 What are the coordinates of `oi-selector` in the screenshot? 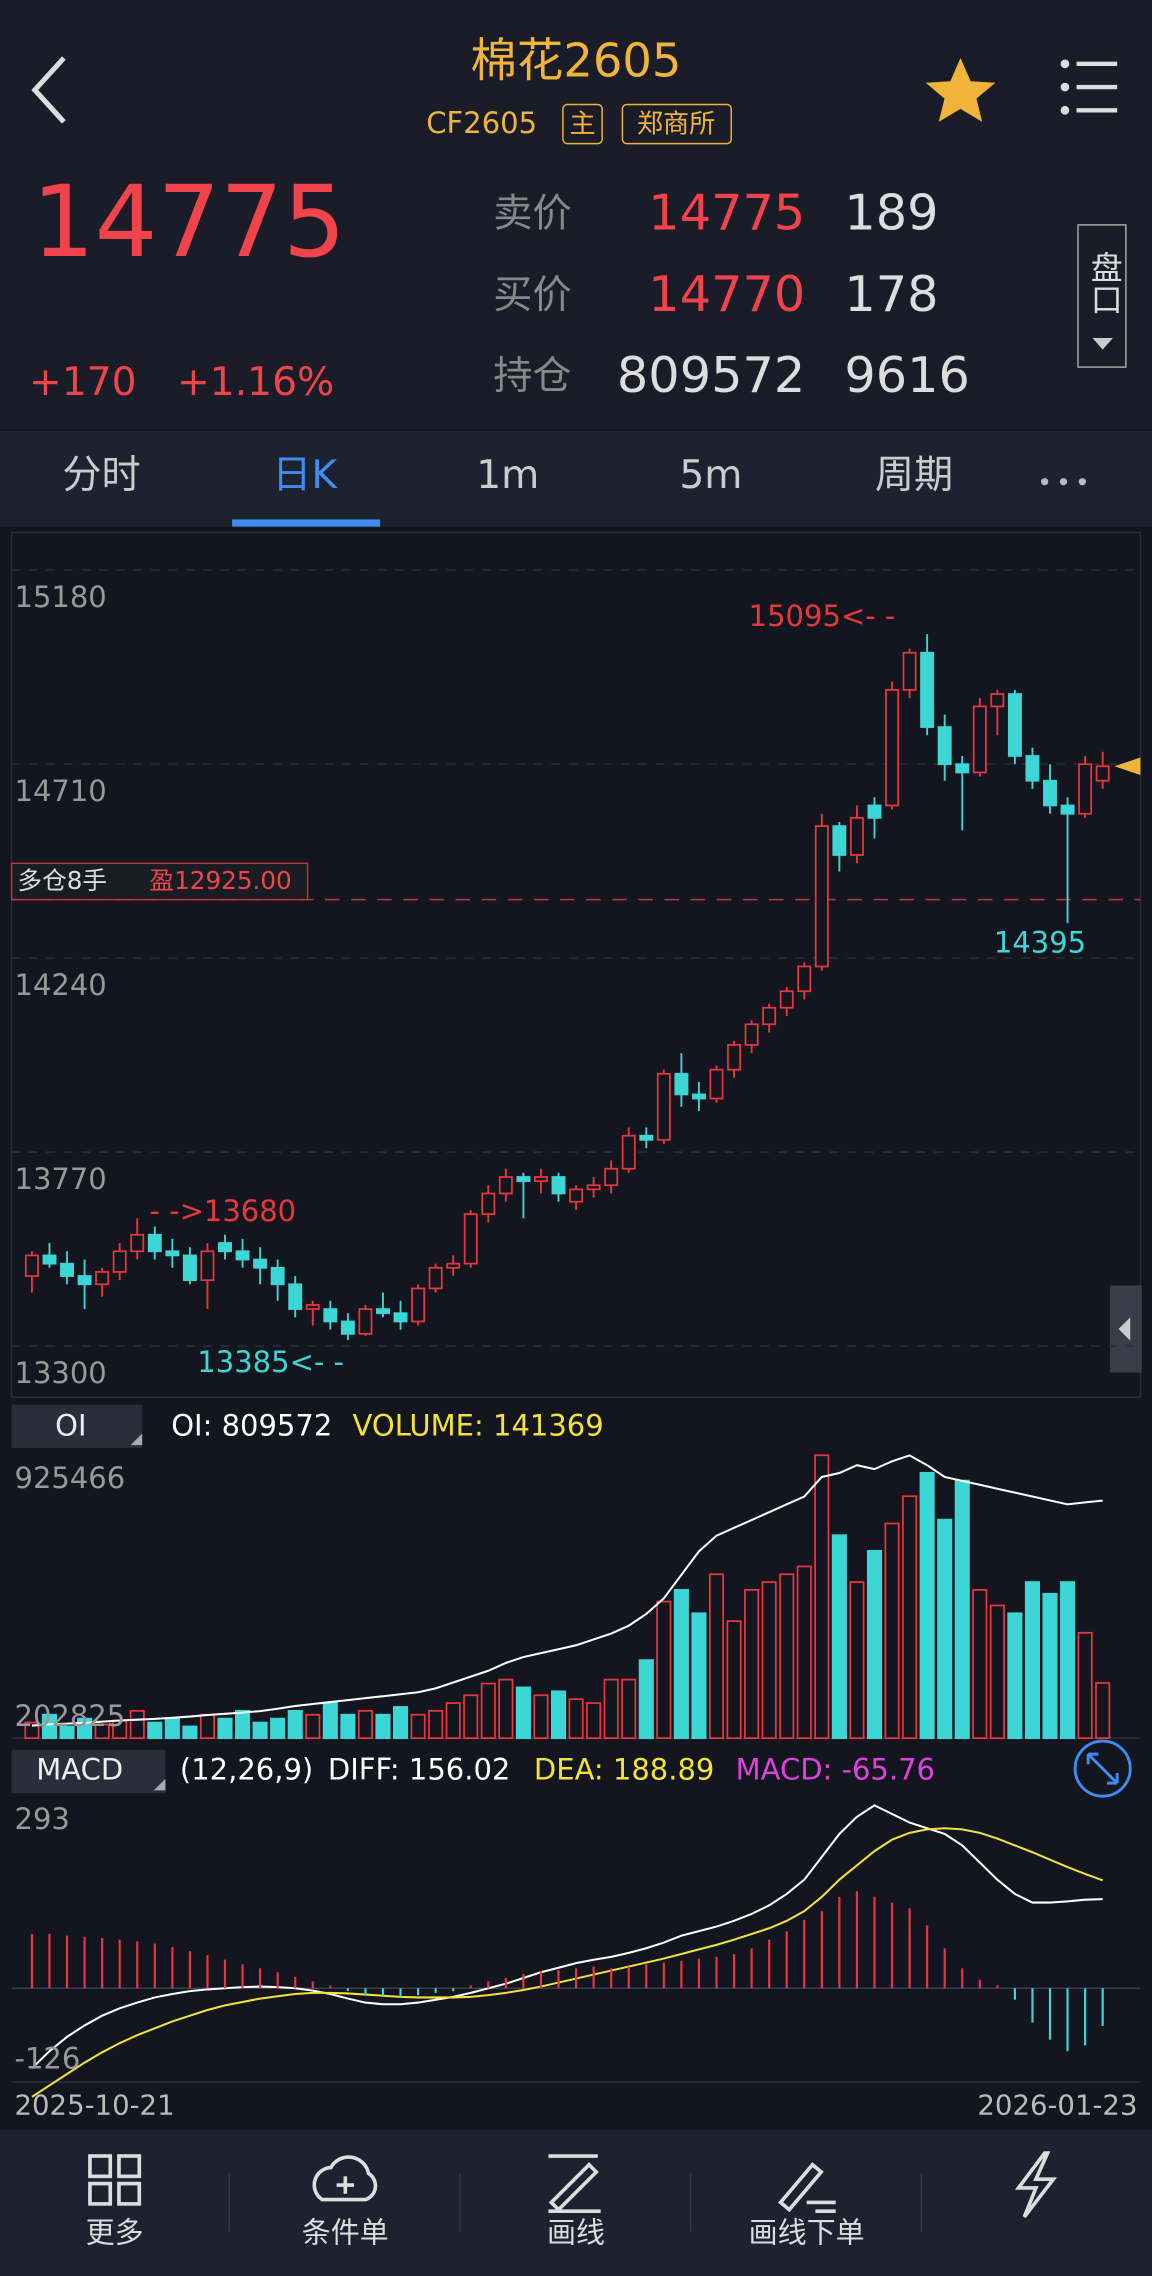 It's located at (77, 1426).